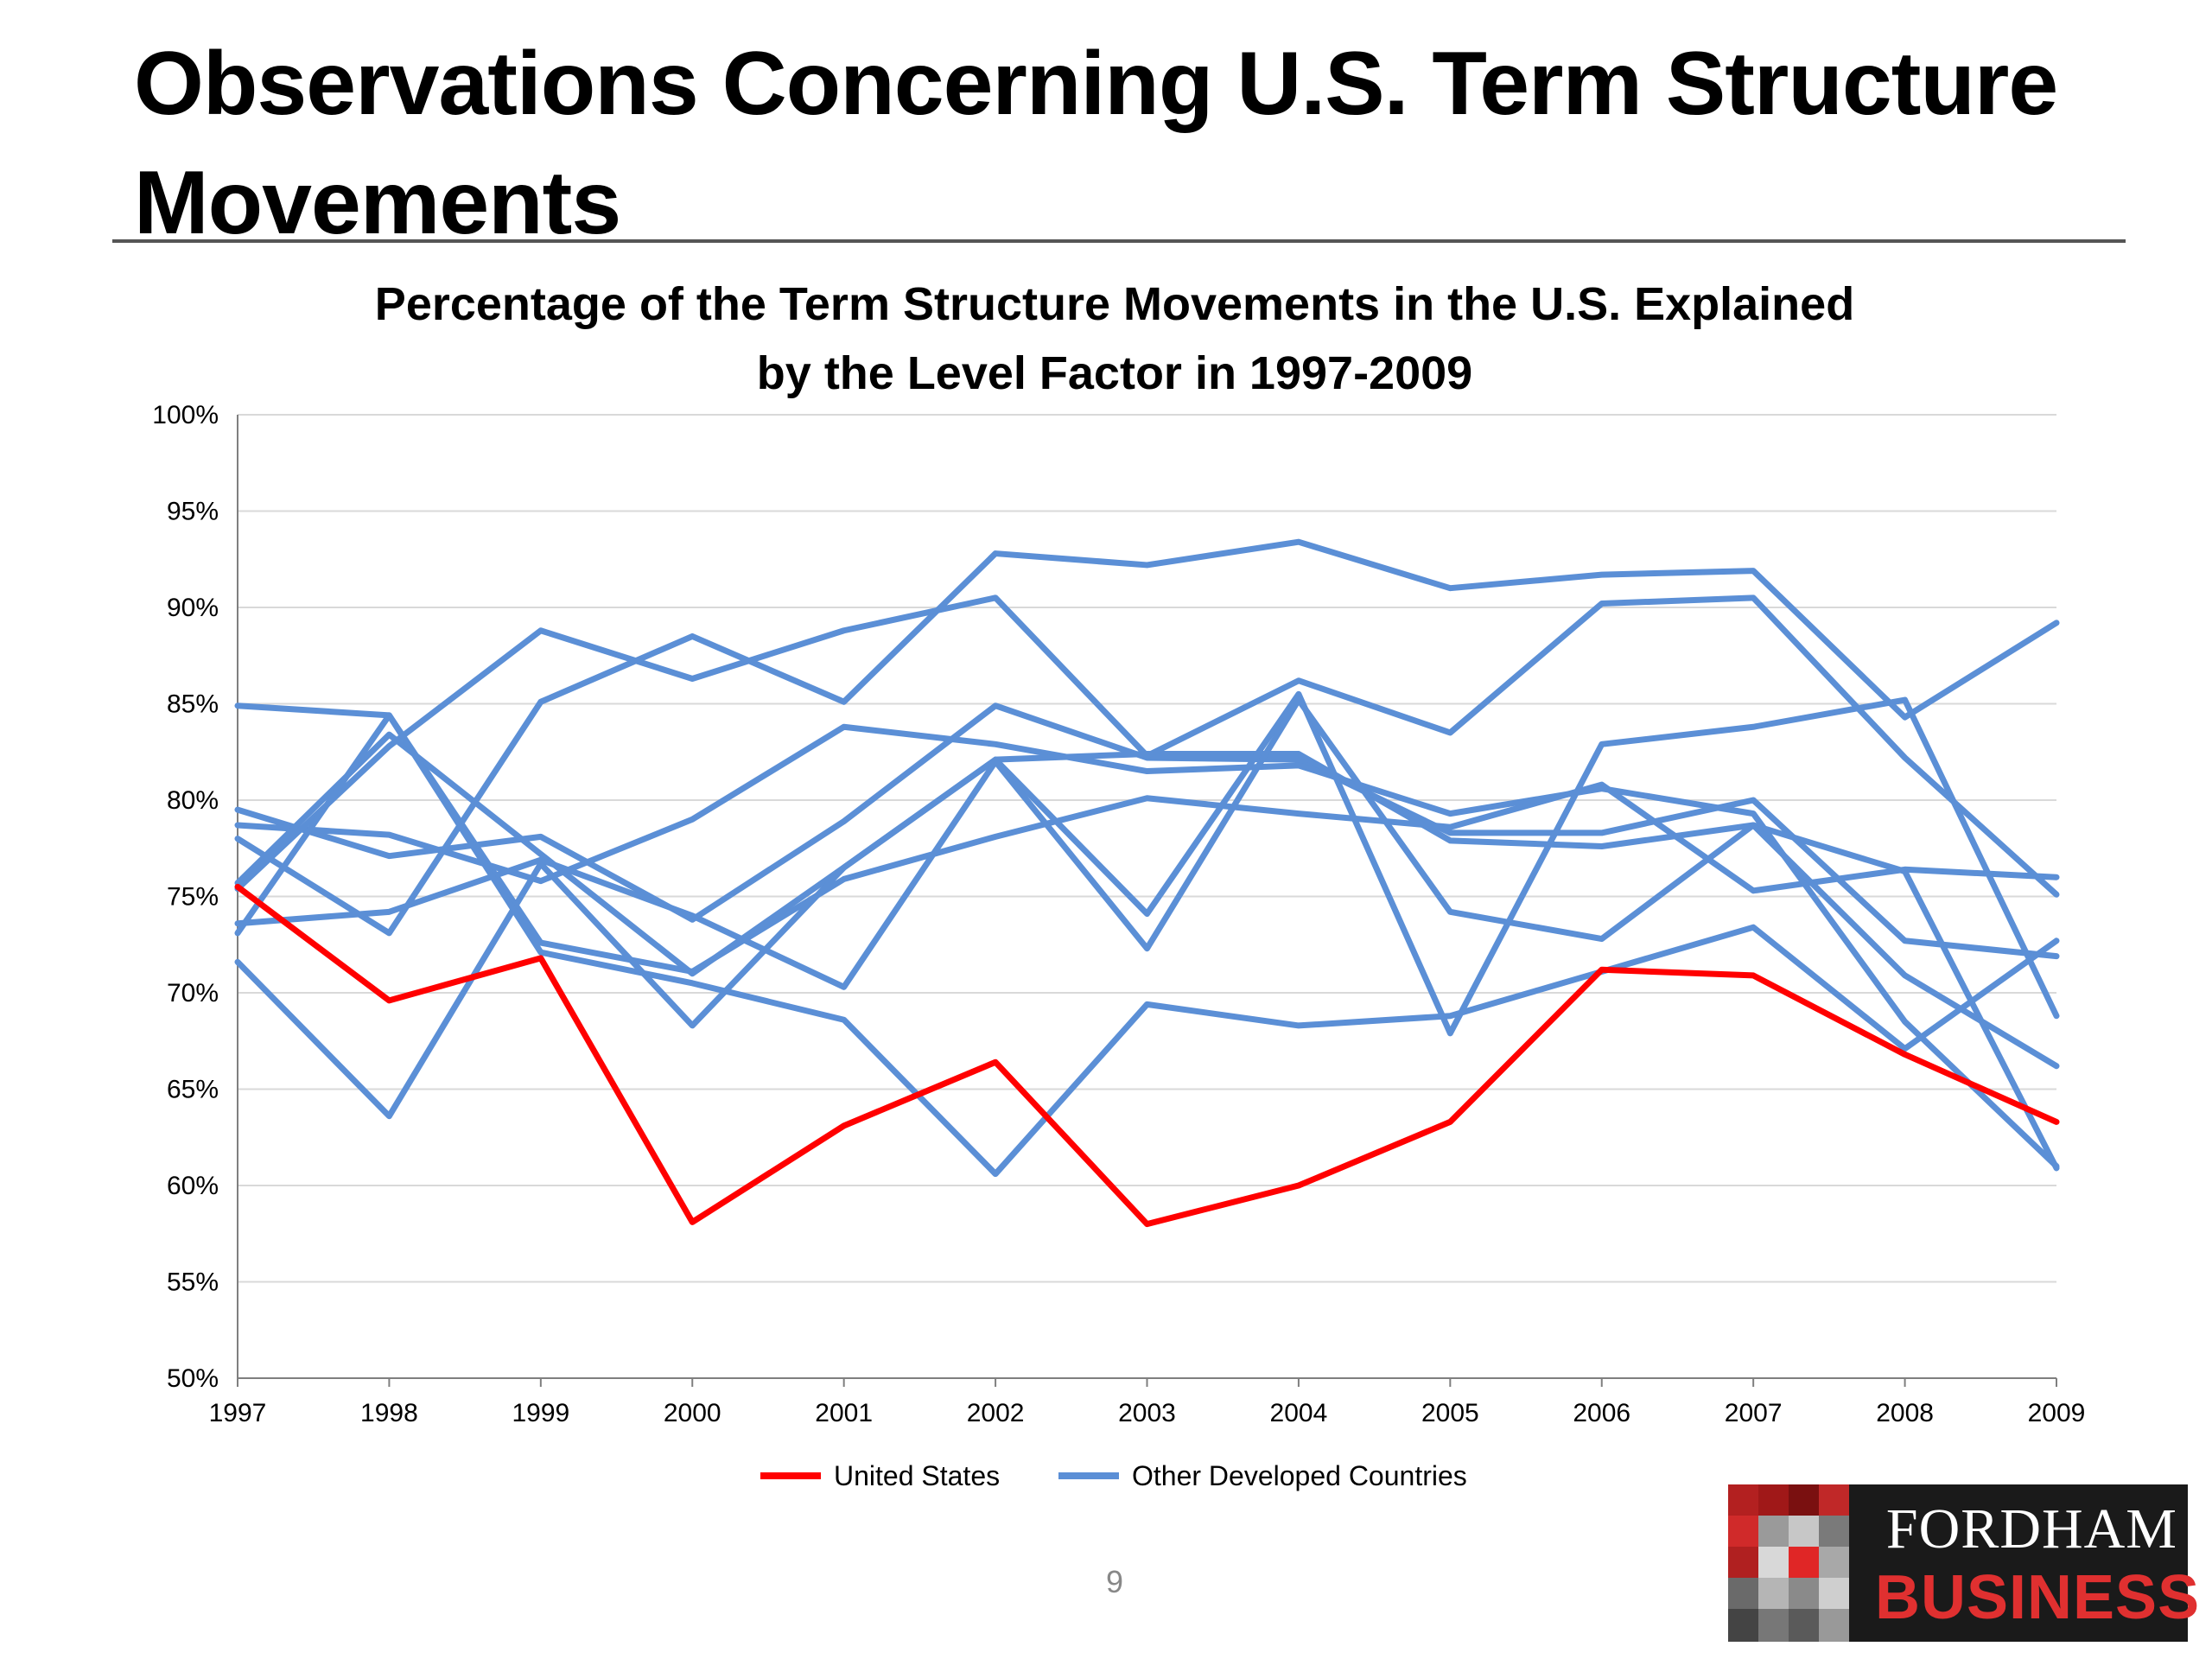 The height and width of the screenshot is (1659, 2212). Describe the element at coordinates (1299, 1475) in the screenshot. I see `legend-label-other: Other Developed Countries` at that location.